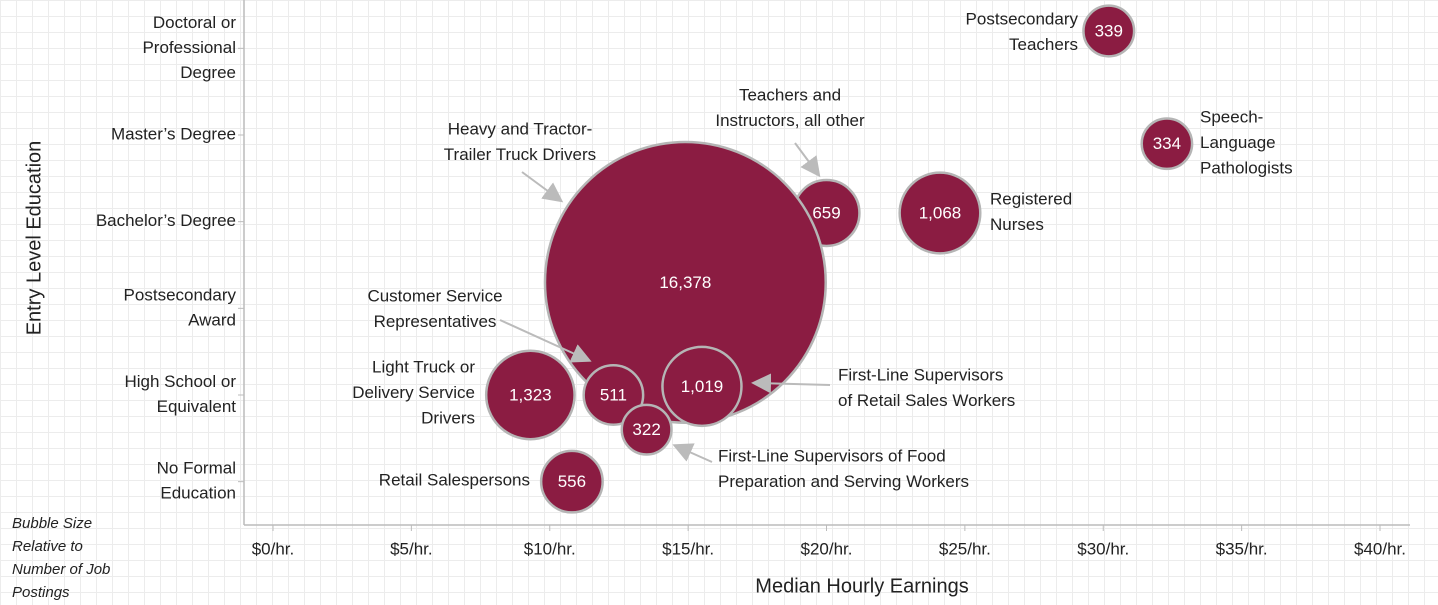  I want to click on point-label: Instructors, all other, so click(790, 120).